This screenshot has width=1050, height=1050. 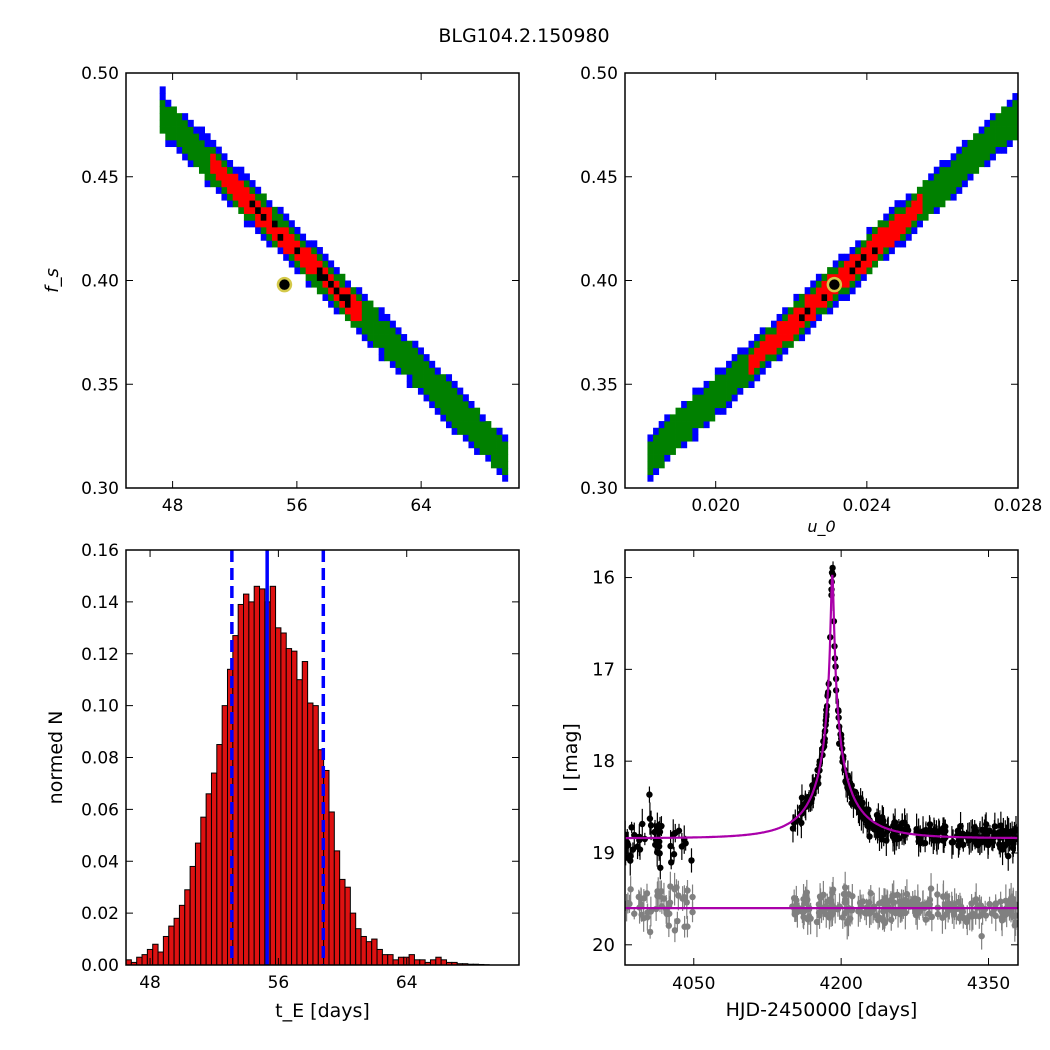 What do you see at coordinates (599, 178) in the screenshot?
I see `y-tick-label: 0.45` at bounding box center [599, 178].